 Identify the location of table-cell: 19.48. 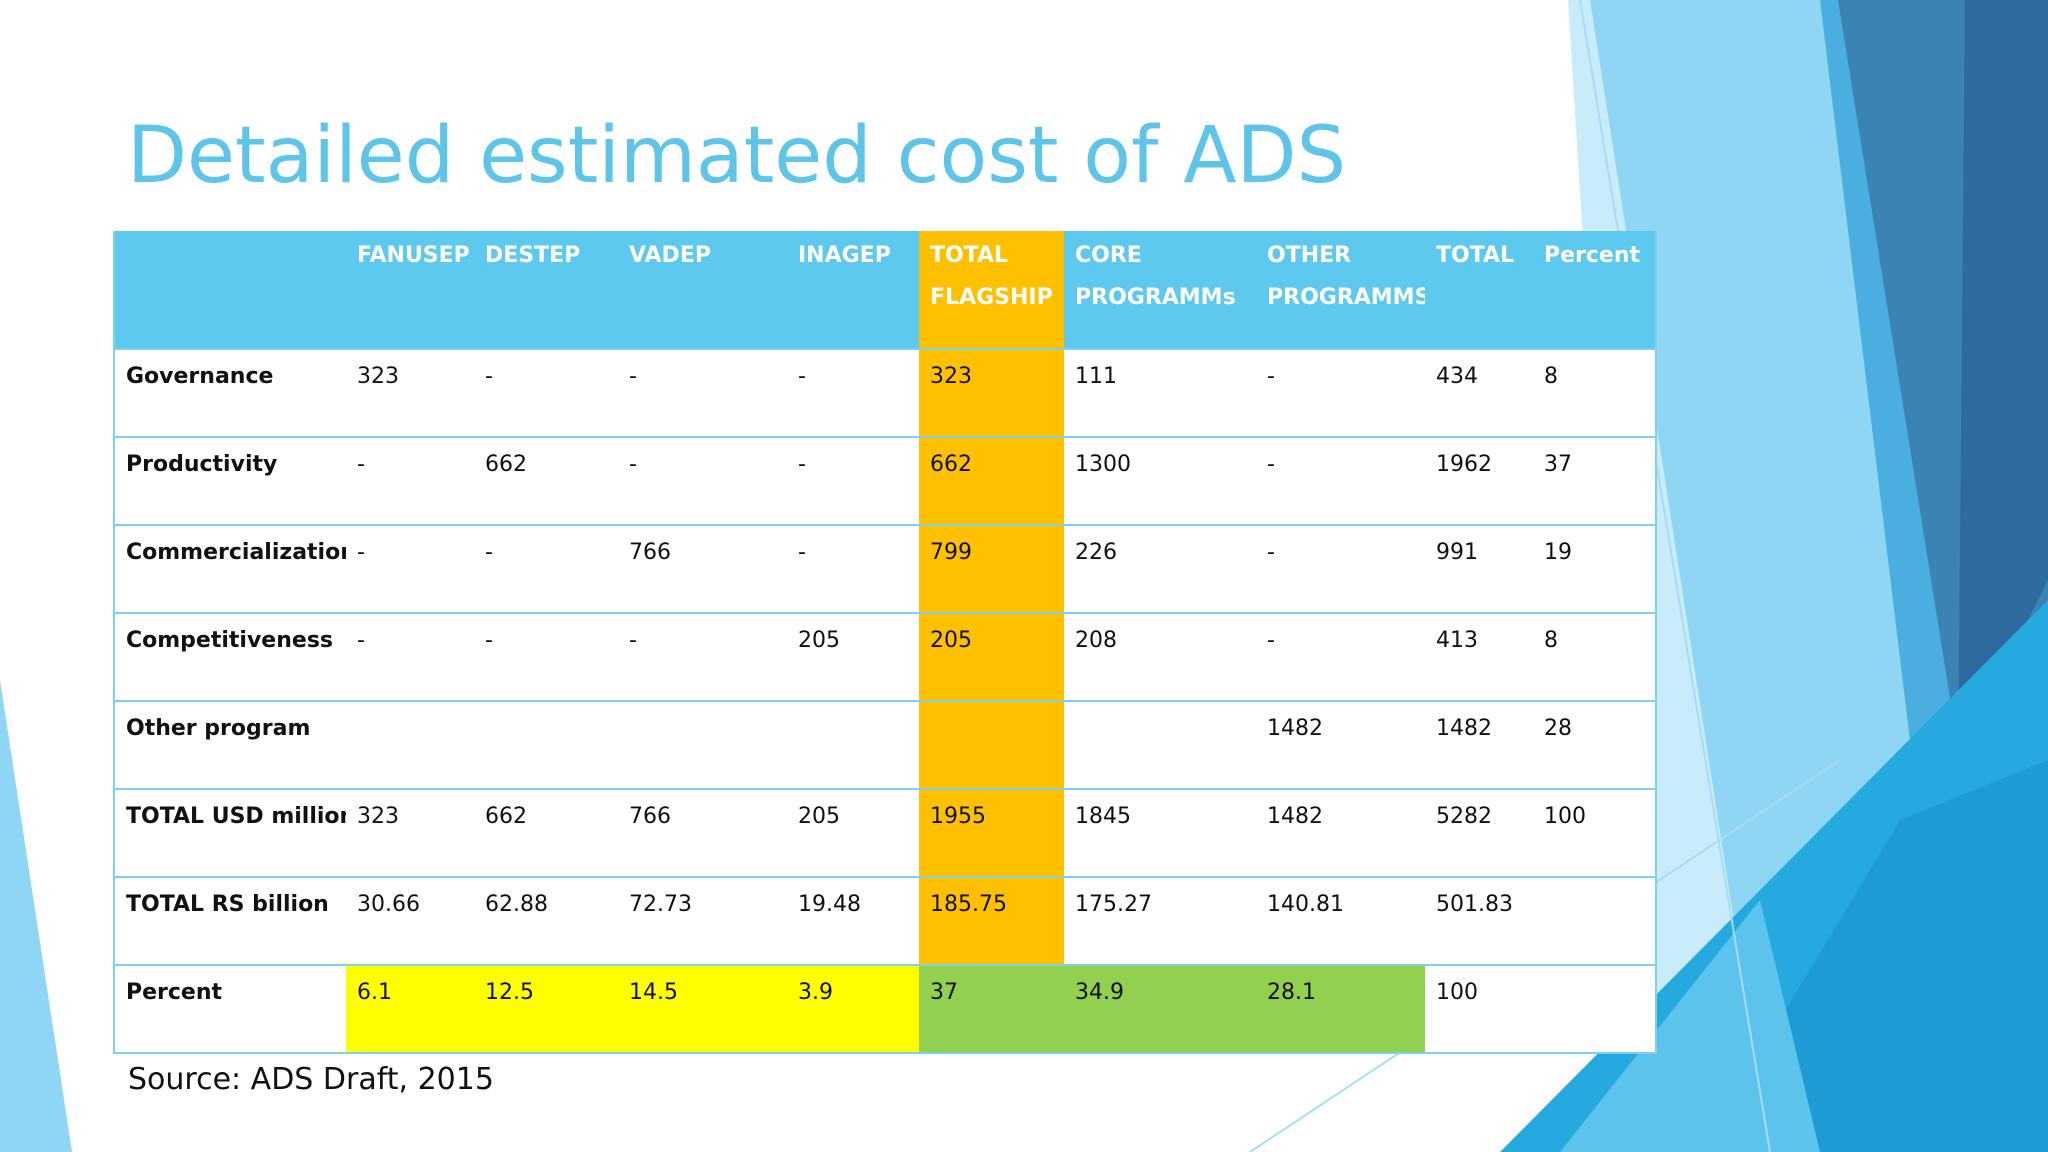
(853, 920).